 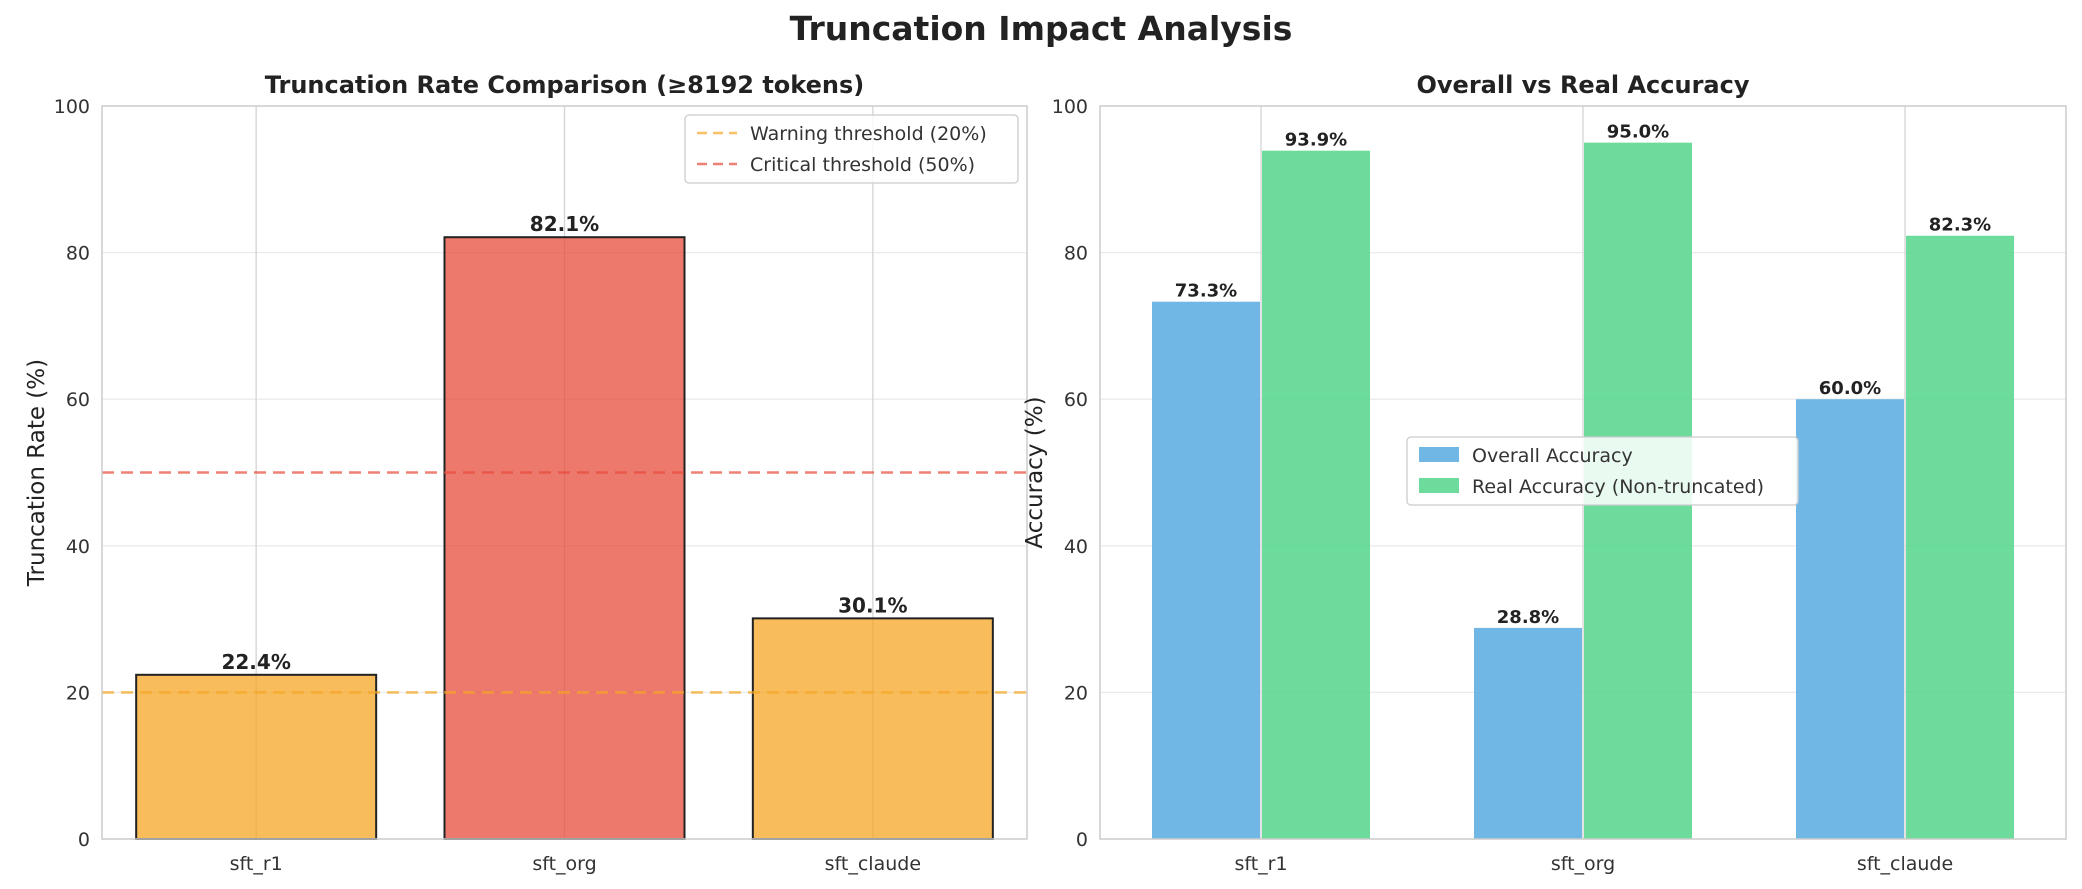 I want to click on bar-value-label: 82.1%, so click(x=564, y=224).